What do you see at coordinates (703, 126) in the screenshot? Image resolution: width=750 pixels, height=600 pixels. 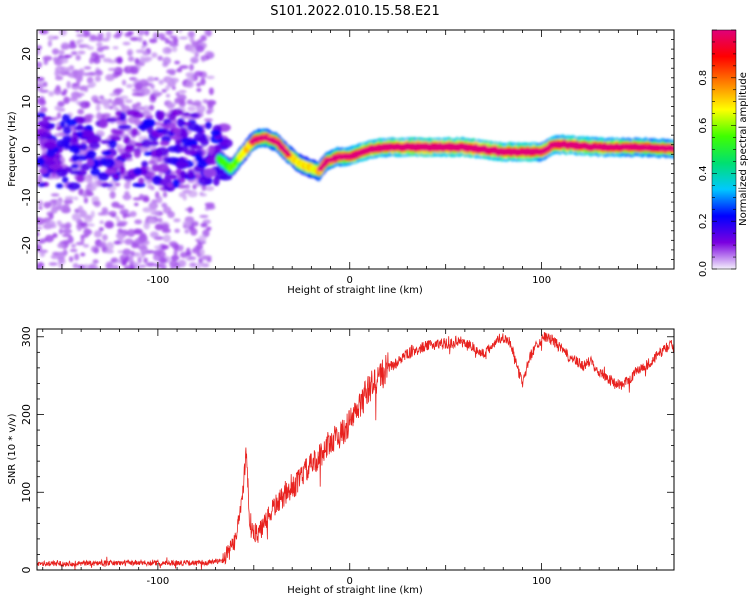 I see `colorbar-tick-label: 0.6` at bounding box center [703, 126].